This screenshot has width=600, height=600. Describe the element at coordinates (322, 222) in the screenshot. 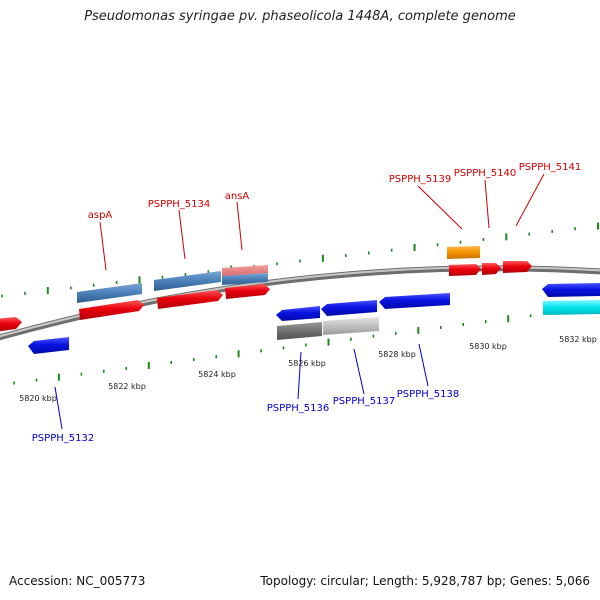

I see `forward-label-leaders` at that location.